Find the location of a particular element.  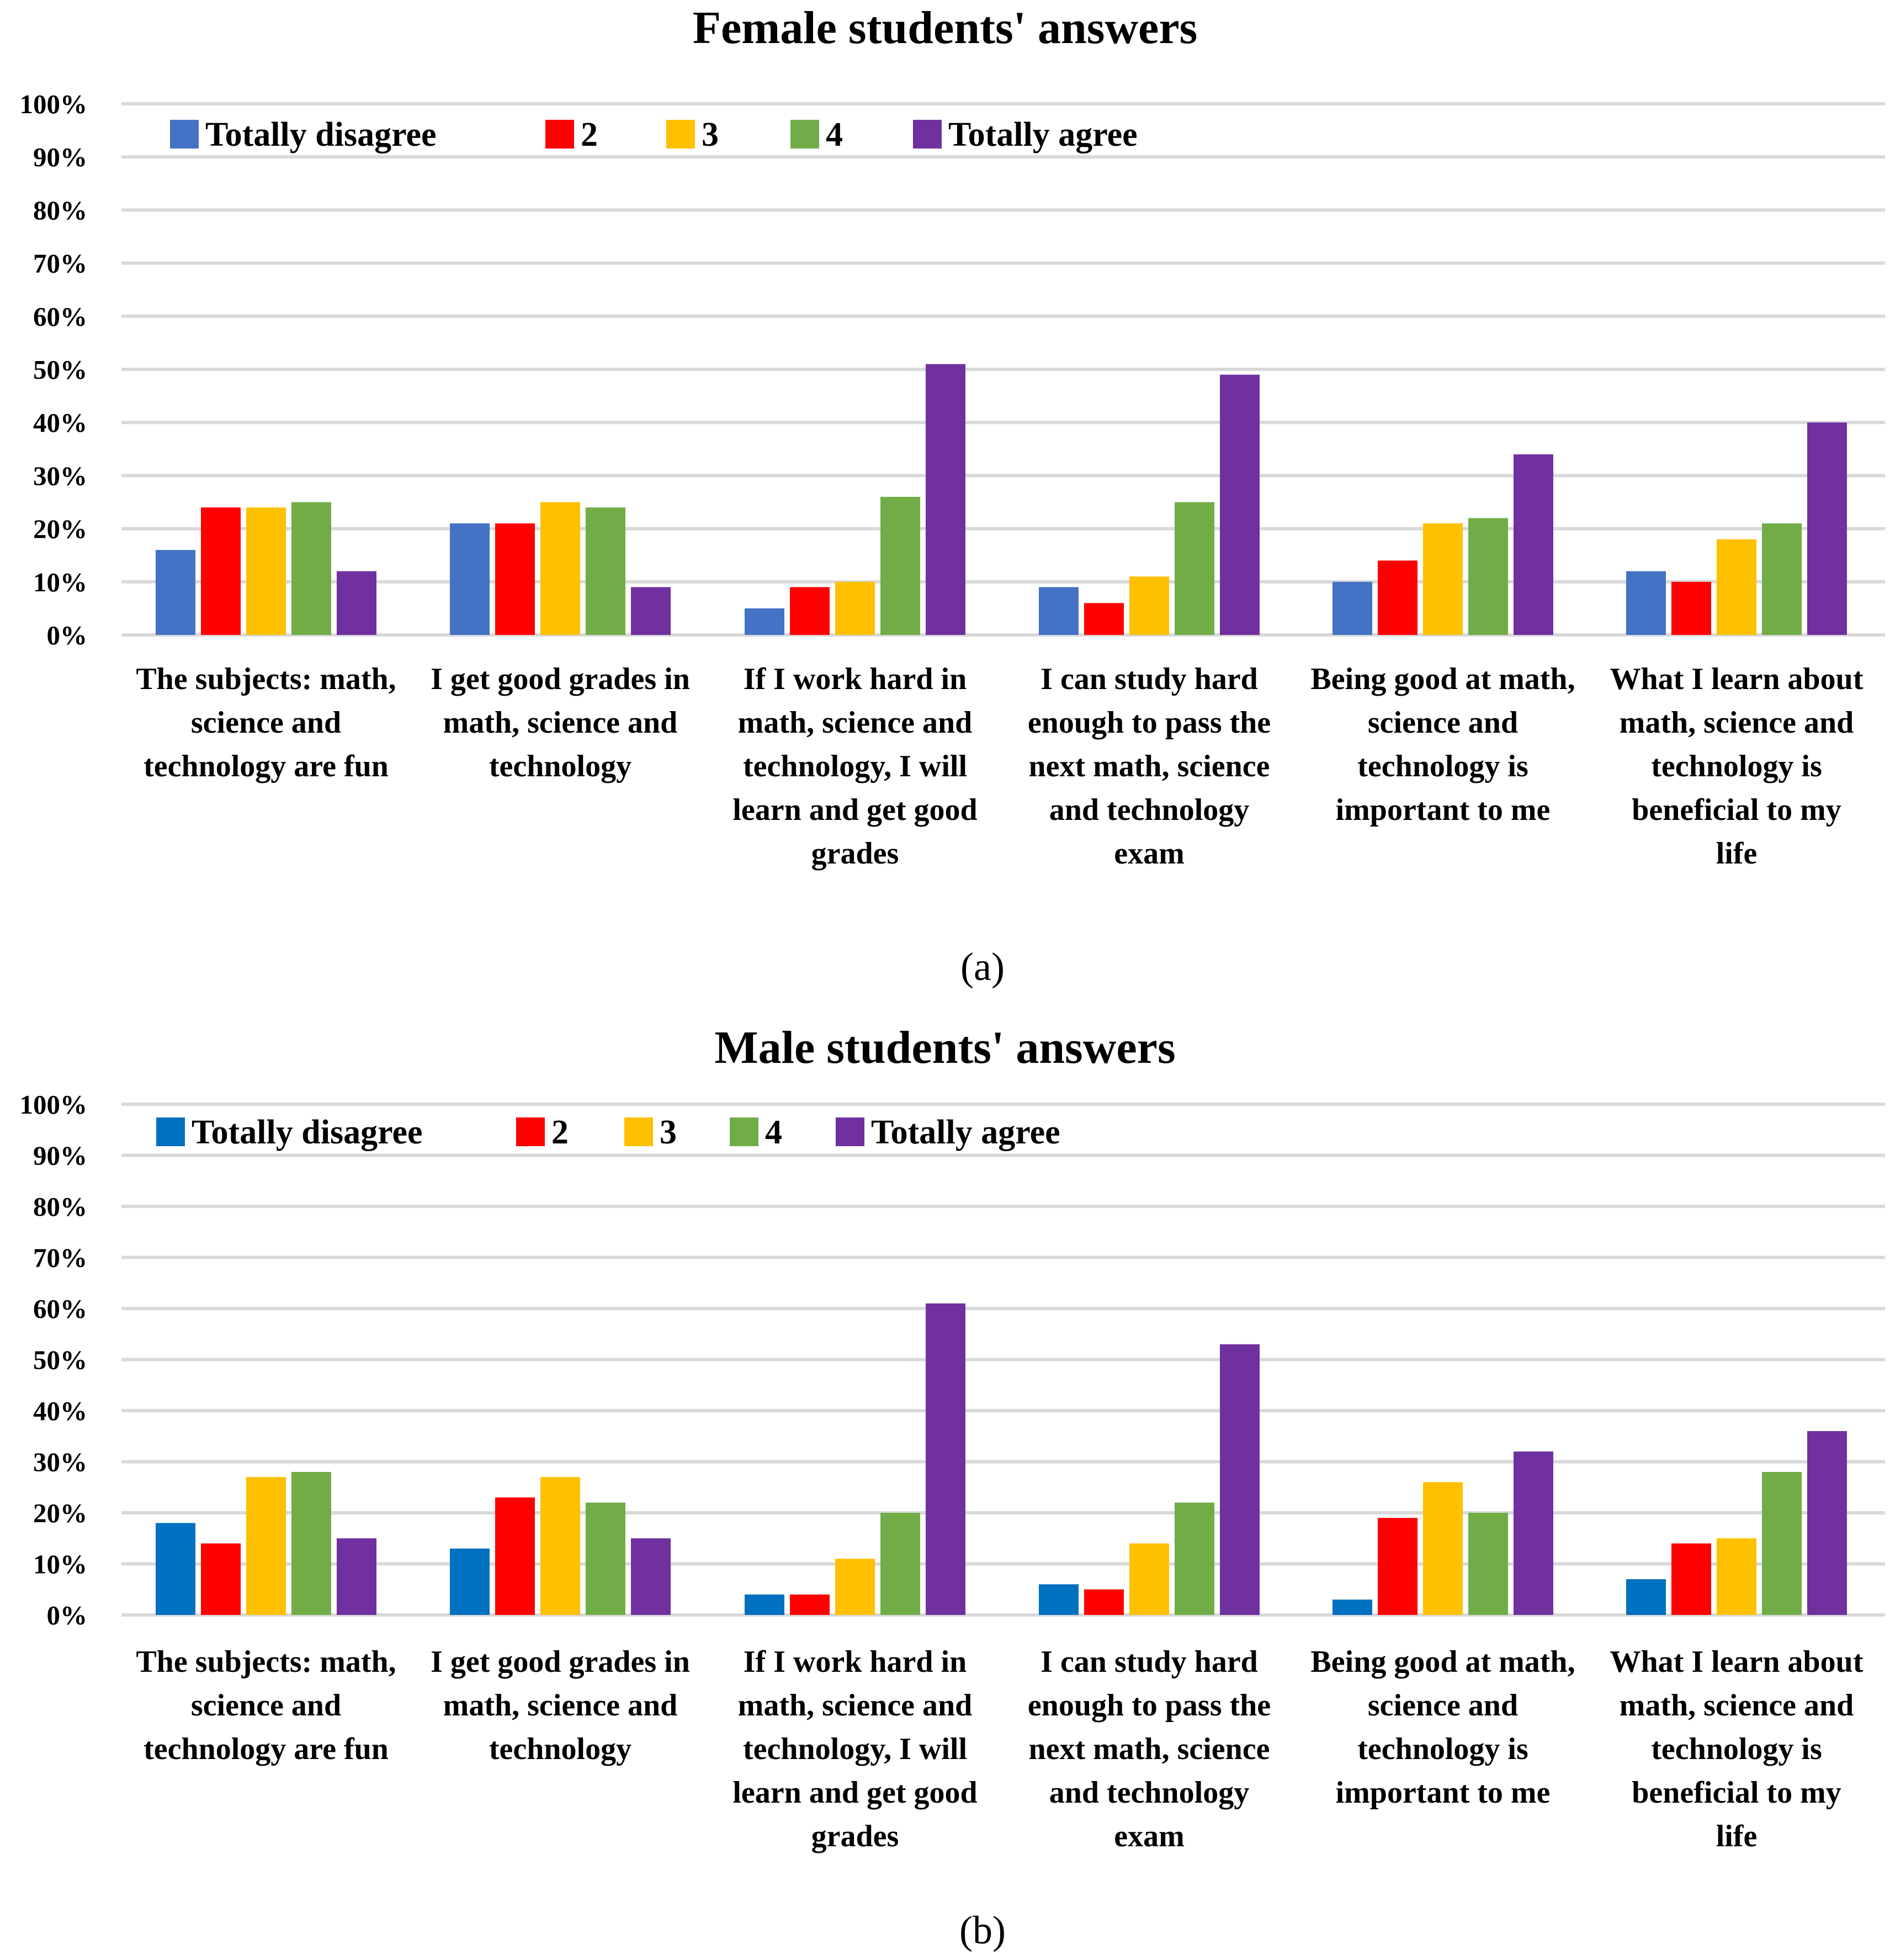

x-category-label-line: Being good at math, is located at coordinates (1443, 1662).